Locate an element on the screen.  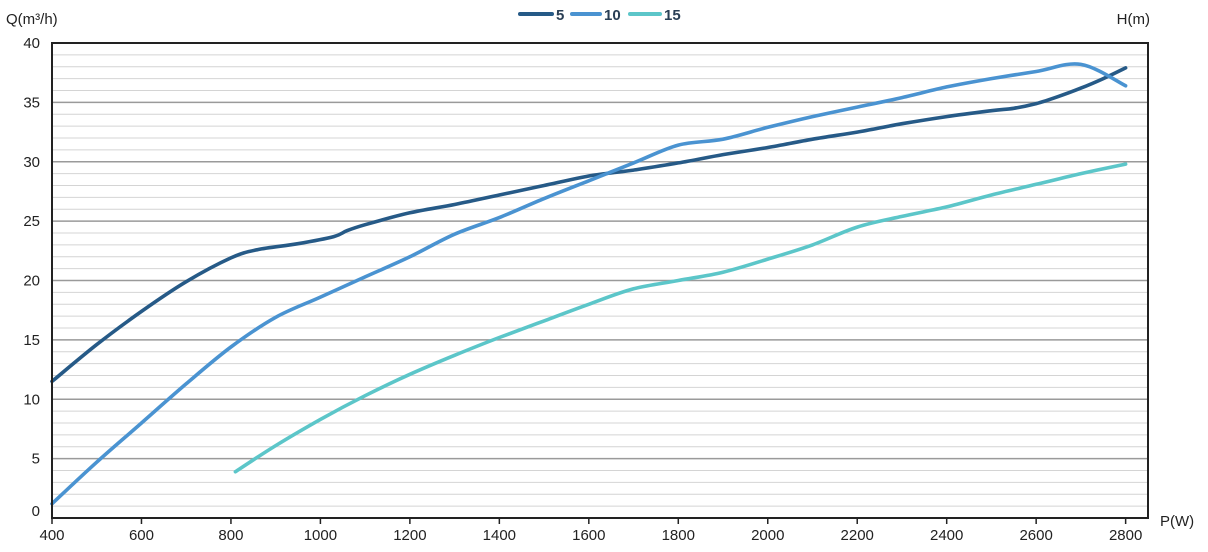
x-tick-label: 1000 is located at coordinates (320, 535).